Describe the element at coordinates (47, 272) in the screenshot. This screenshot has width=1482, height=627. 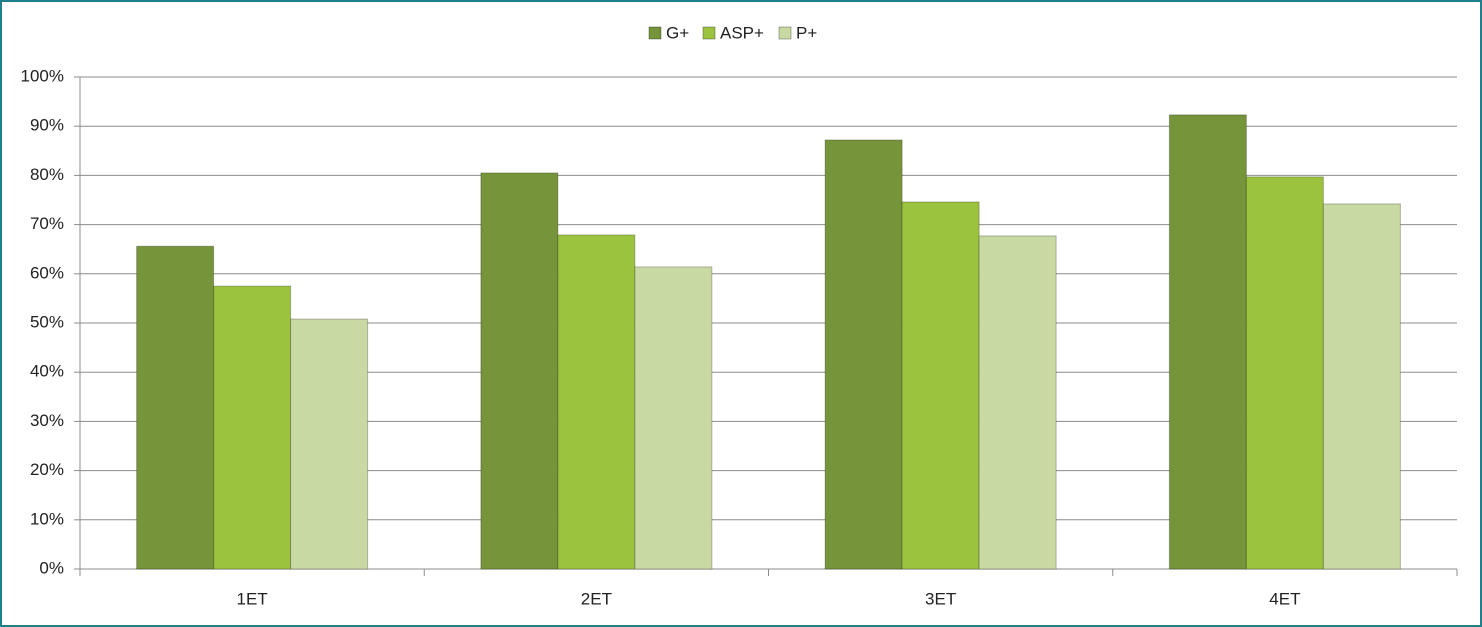
I see `y-tick-label: 60%` at that location.